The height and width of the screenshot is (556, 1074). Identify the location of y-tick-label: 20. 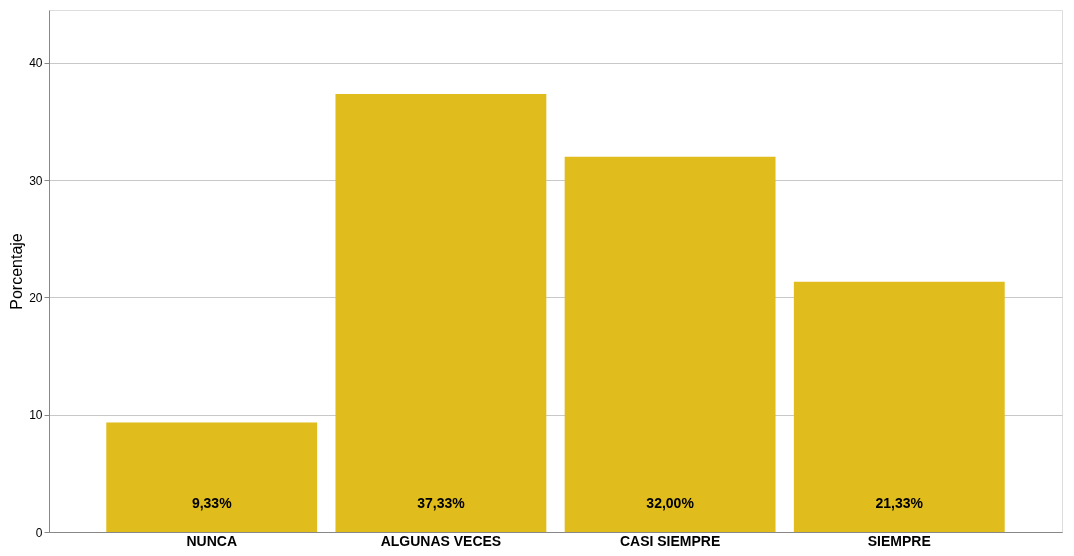
(36, 297).